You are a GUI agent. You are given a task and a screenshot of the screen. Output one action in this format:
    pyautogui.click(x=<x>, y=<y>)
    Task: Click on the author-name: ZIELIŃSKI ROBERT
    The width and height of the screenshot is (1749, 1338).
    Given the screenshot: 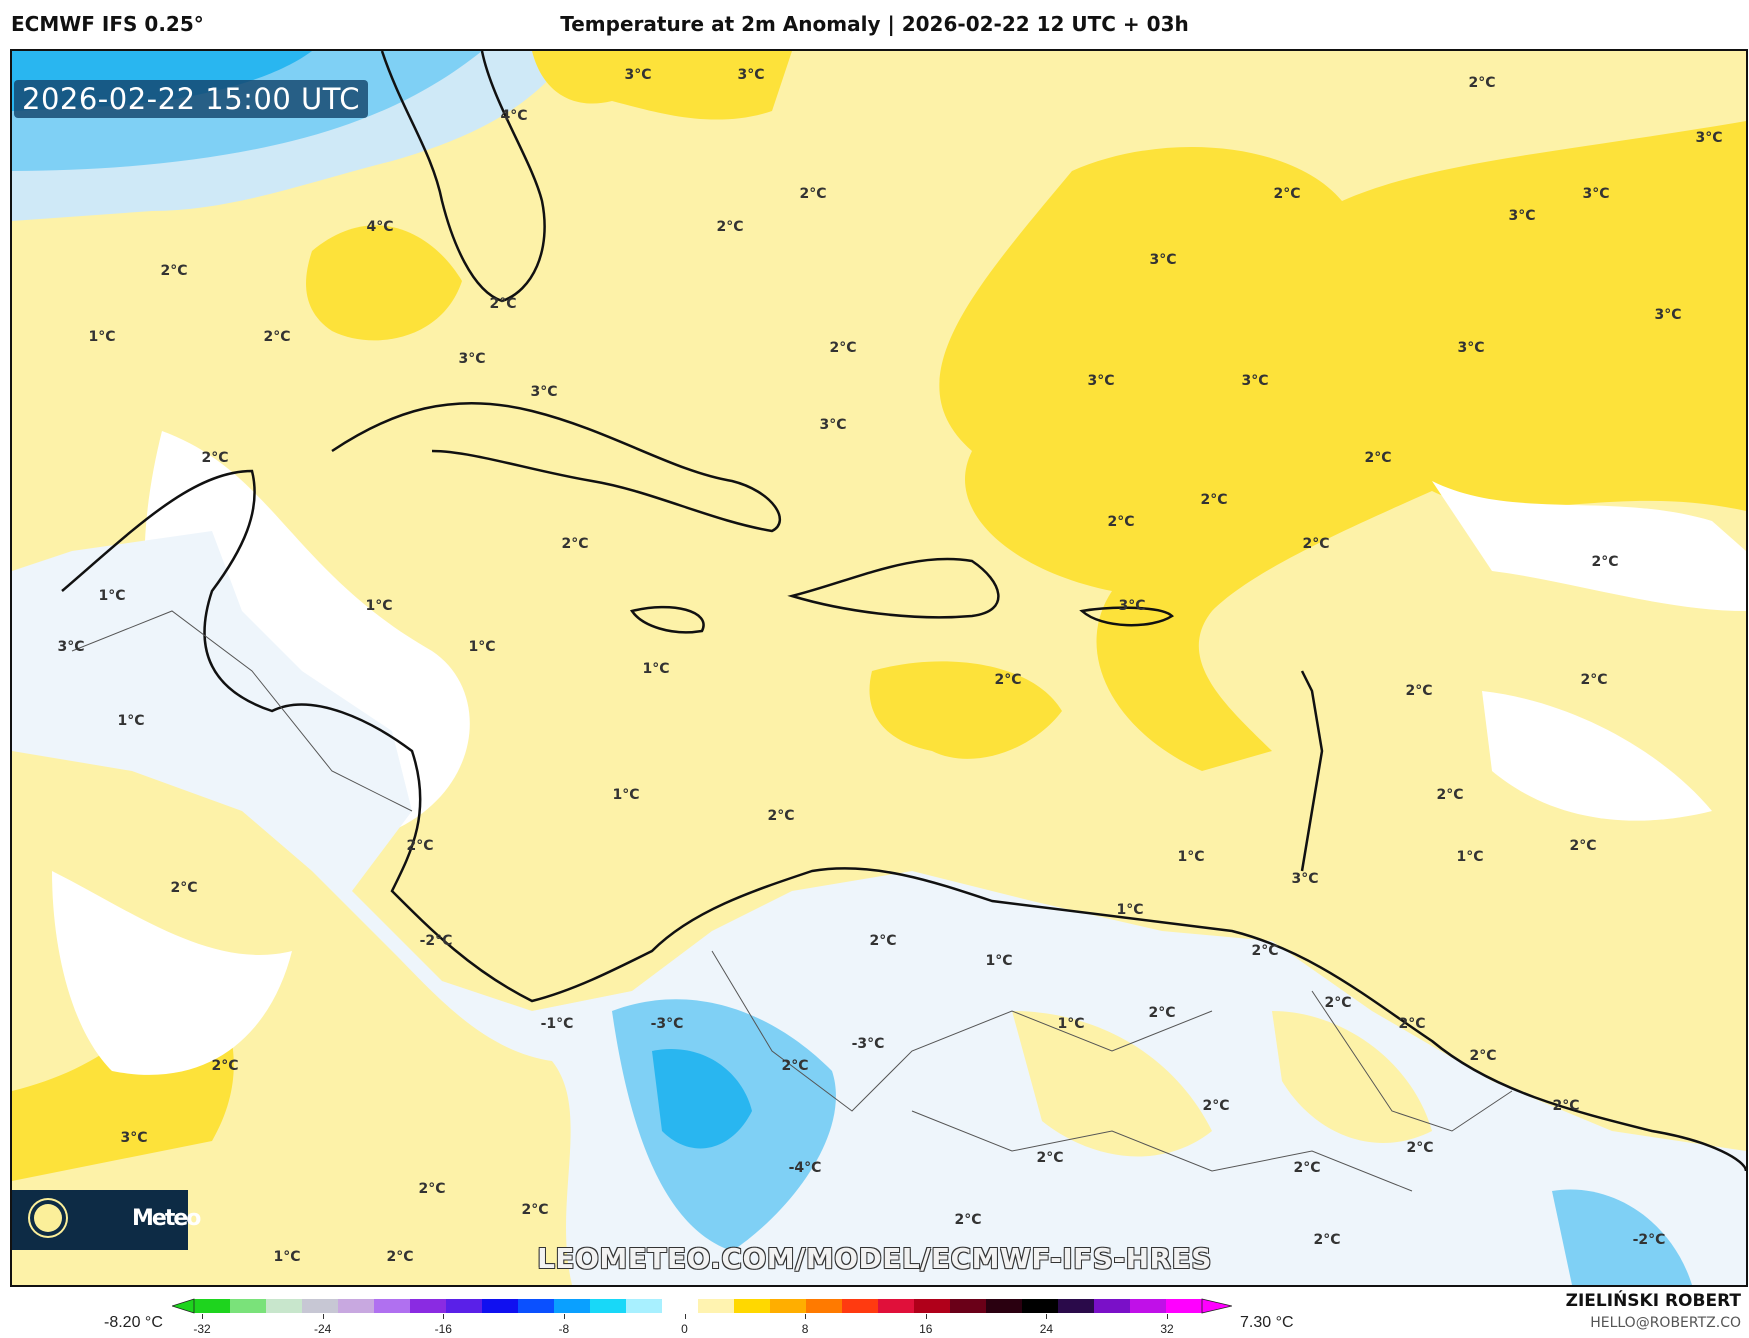 What is the action you would take?
    pyautogui.click(x=1653, y=1301)
    